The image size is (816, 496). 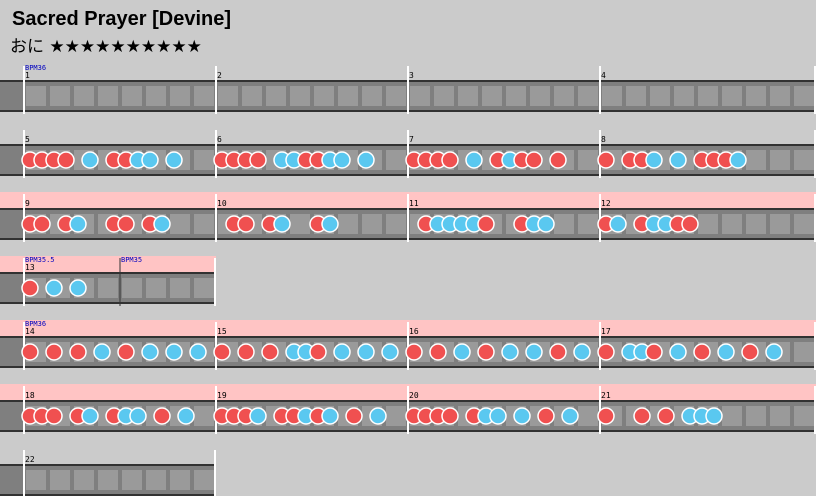 I want to click on measure-number: 21, so click(x=606, y=395).